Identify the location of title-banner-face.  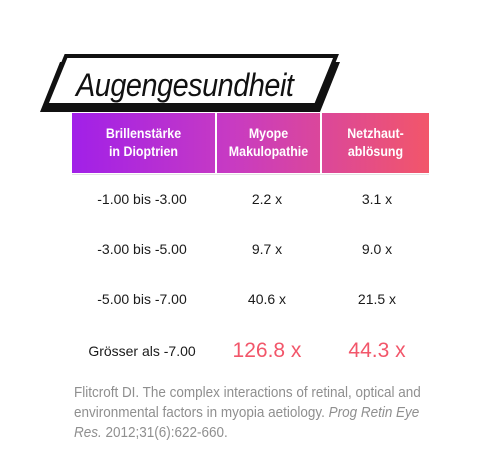
(191, 80).